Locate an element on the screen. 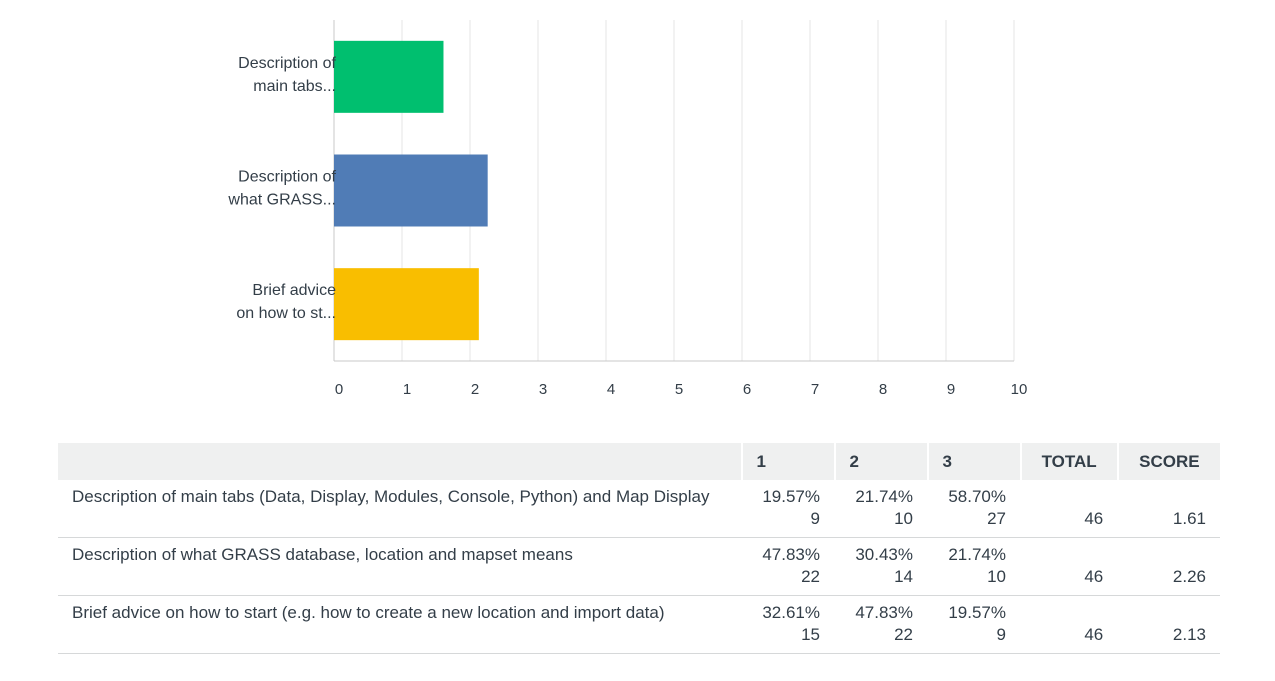  score-cell: 1.61 is located at coordinates (1168, 509).